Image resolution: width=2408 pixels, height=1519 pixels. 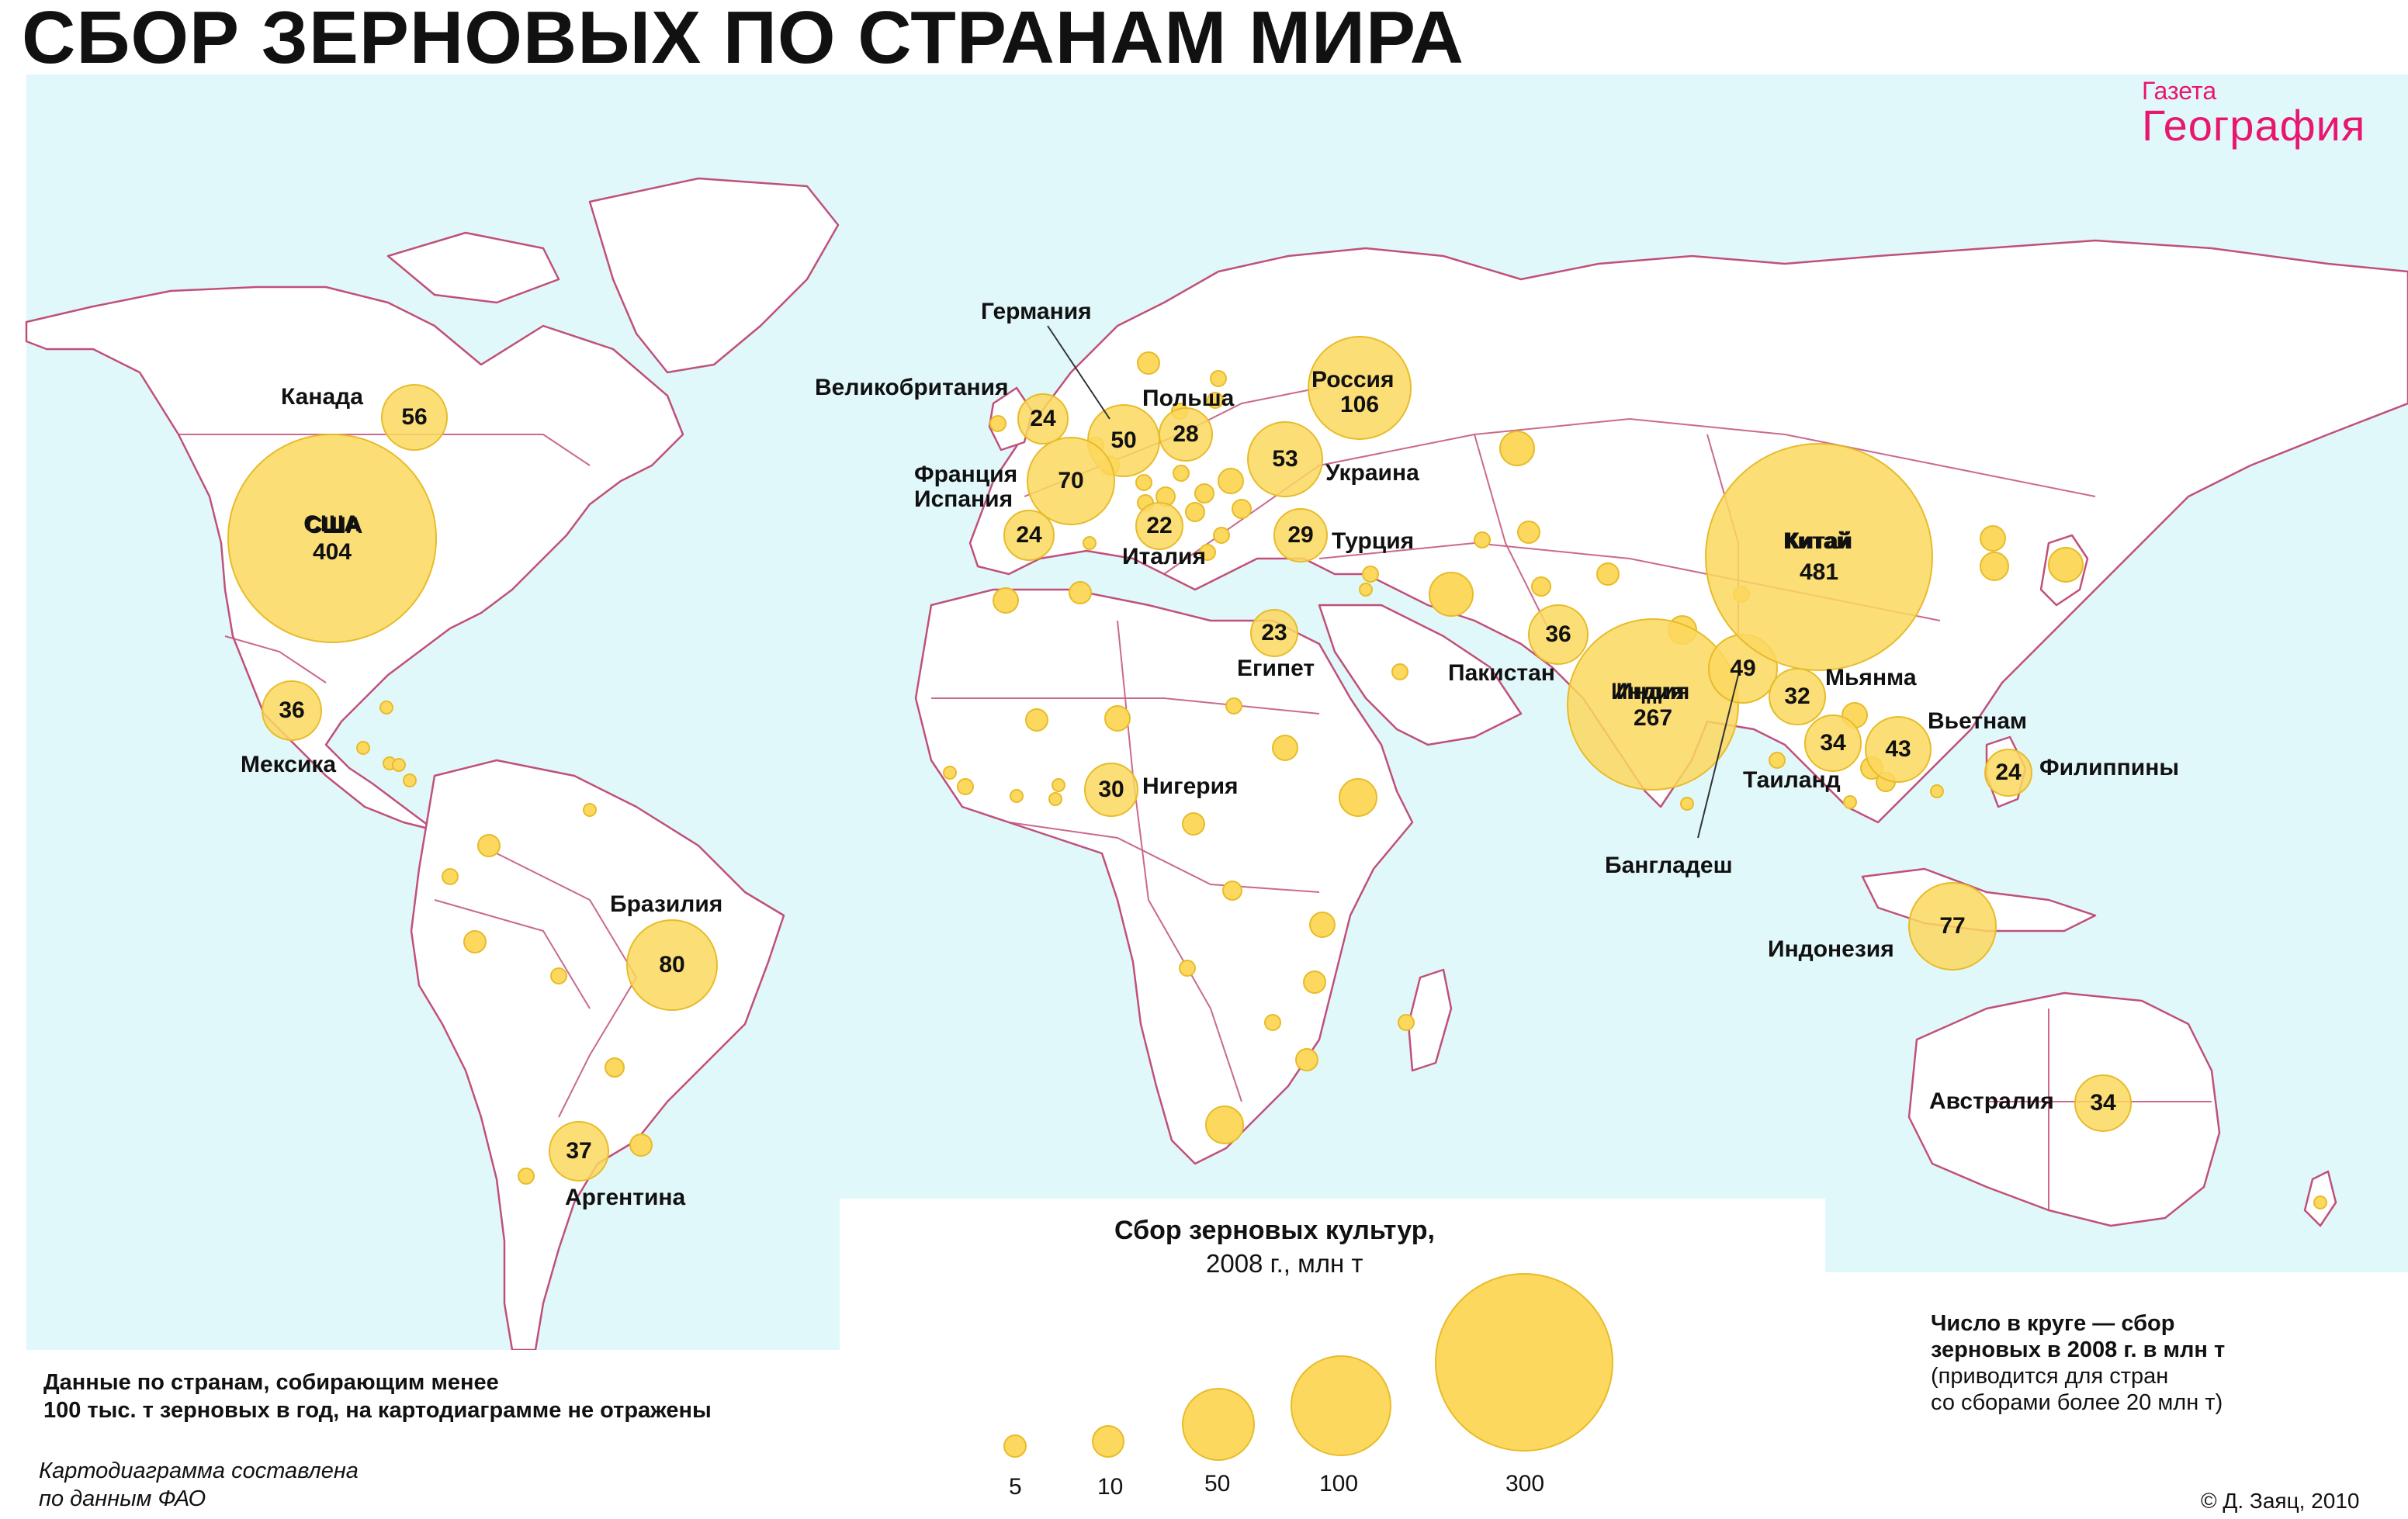 I want to click on circle-usa, so click(x=332, y=538).